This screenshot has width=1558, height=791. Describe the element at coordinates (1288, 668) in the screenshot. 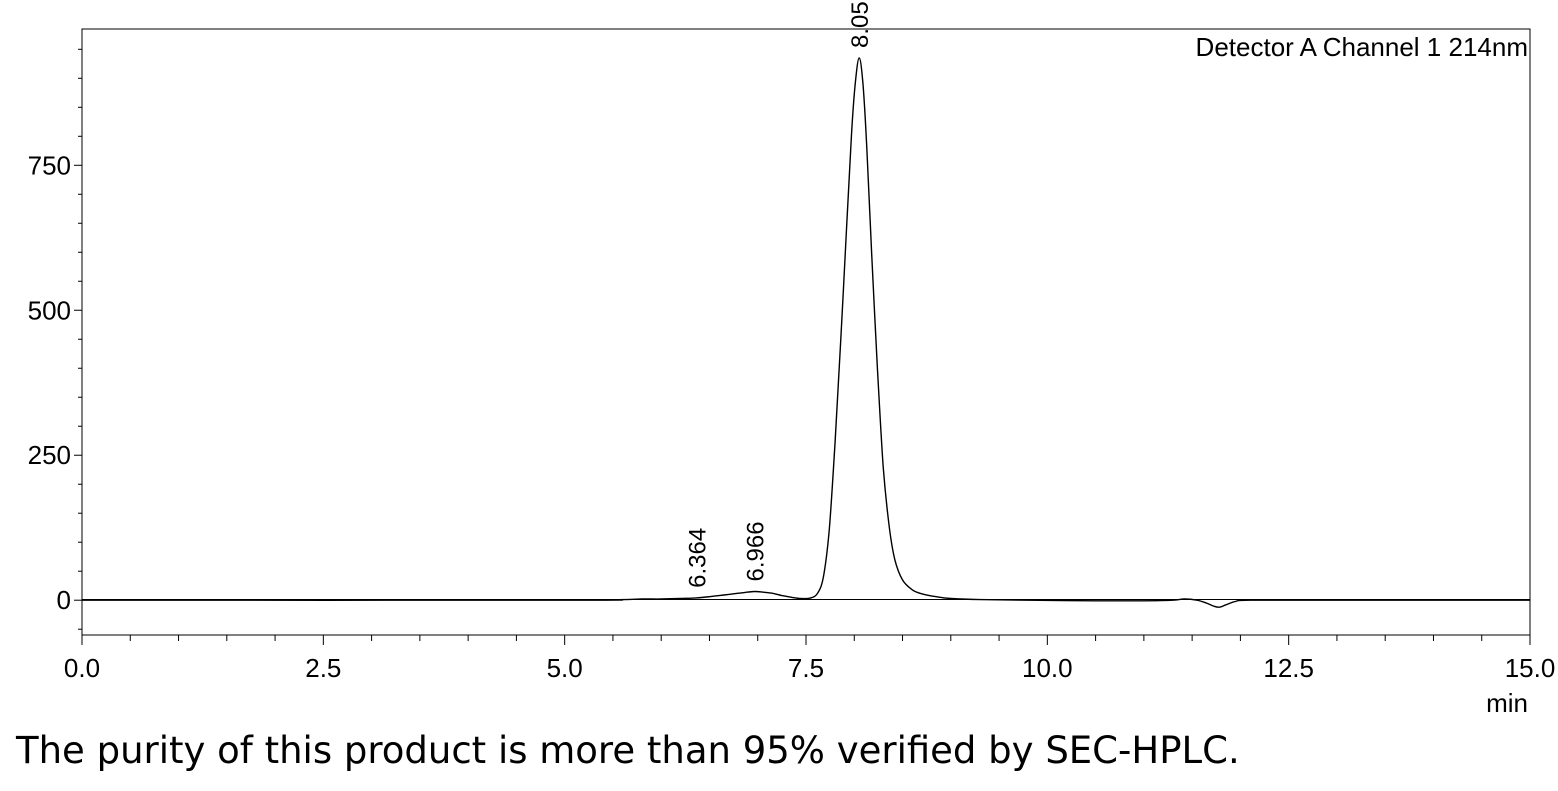

I see `x-tick-label: 12.5` at that location.